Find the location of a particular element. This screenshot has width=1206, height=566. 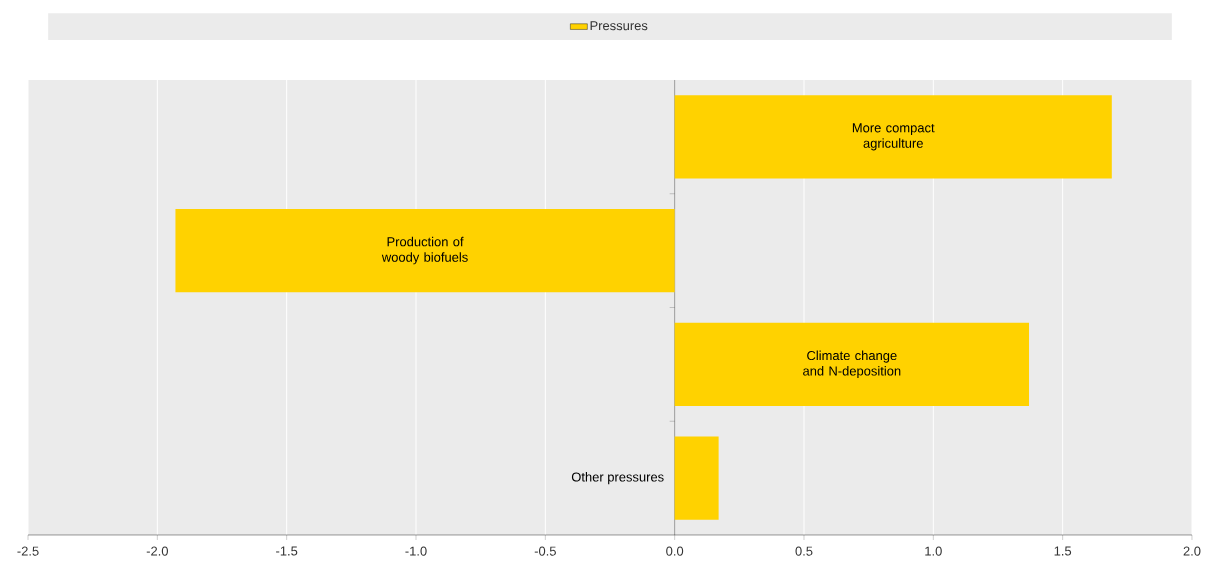

y-tick-label: Climate change and N-deposition is located at coordinates (852, 364).